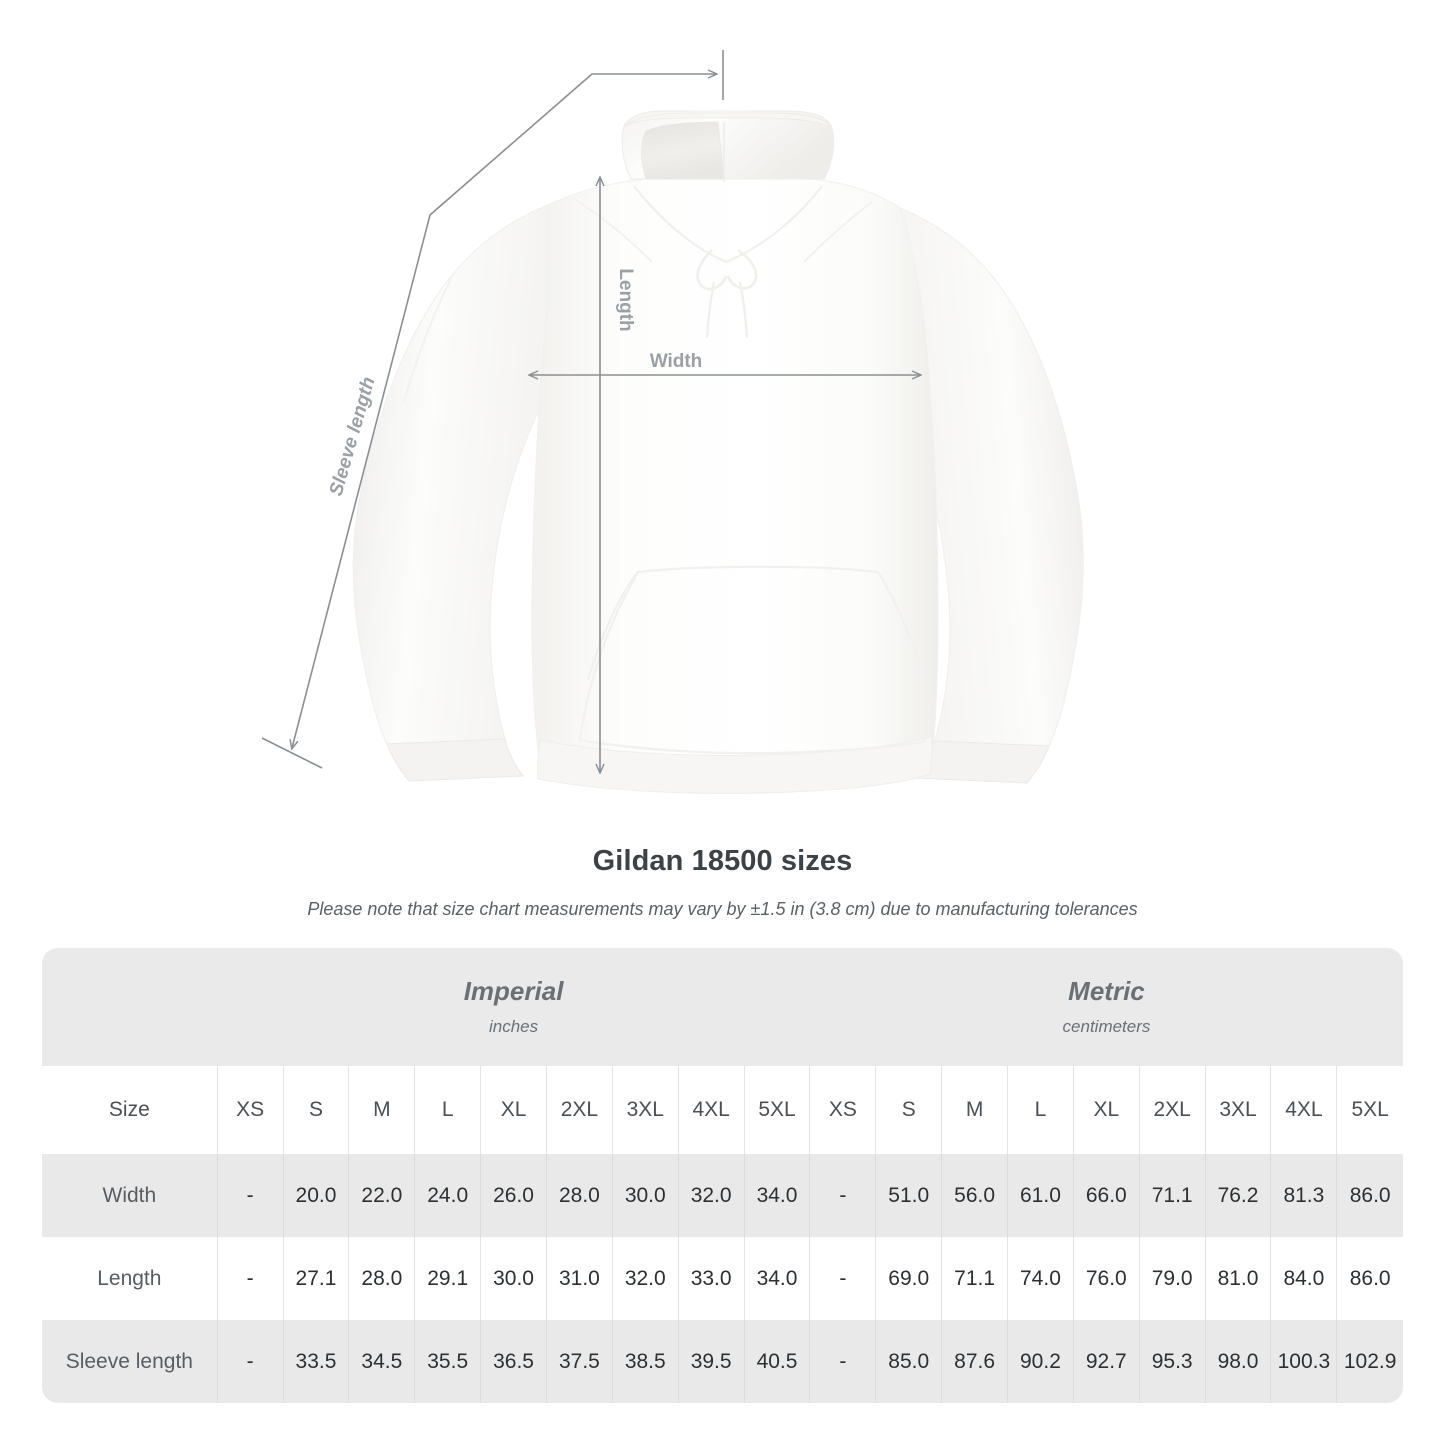 The height and width of the screenshot is (1445, 1445). Describe the element at coordinates (1303, 1110) in the screenshot. I see `header-size-metric-4xl: 4XL` at that location.